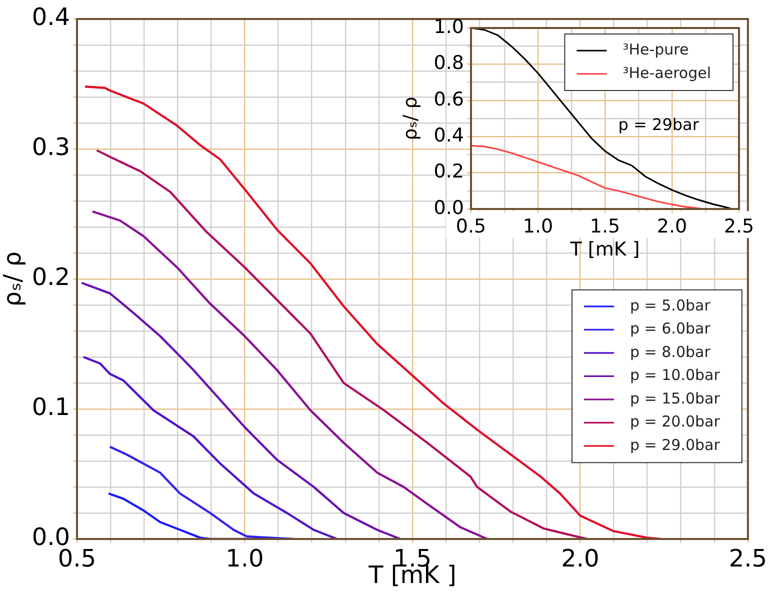 The width and height of the screenshot is (770, 591). Describe the element at coordinates (659, 124) in the screenshot. I see `annotation: p = 29bar` at that location.